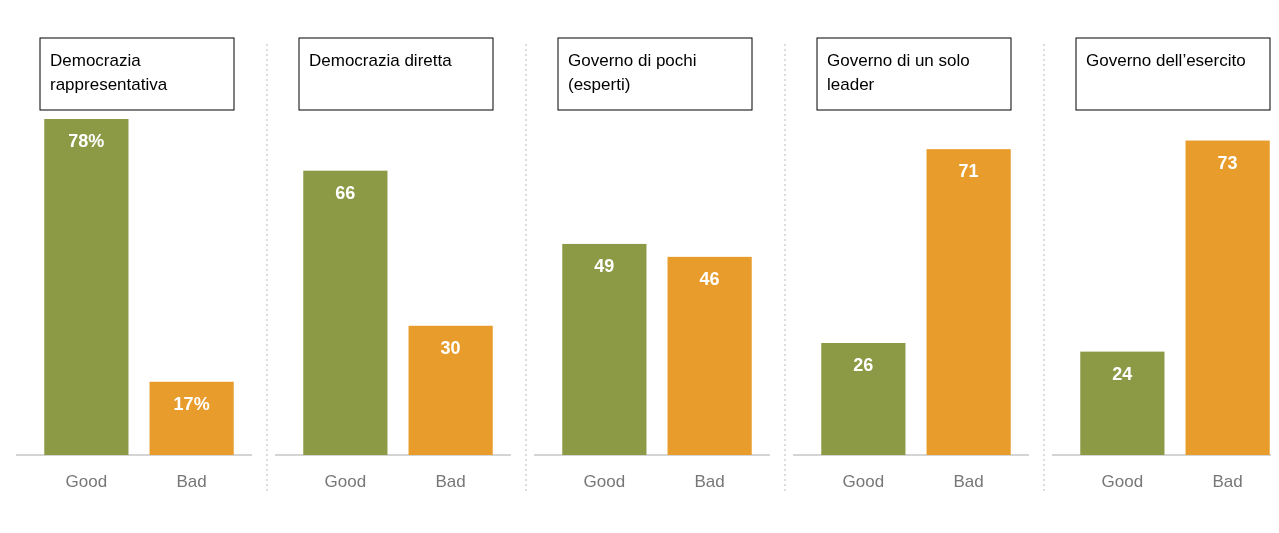 This screenshot has width=1279, height=533. I want to click on data-label: 71, so click(968, 171).